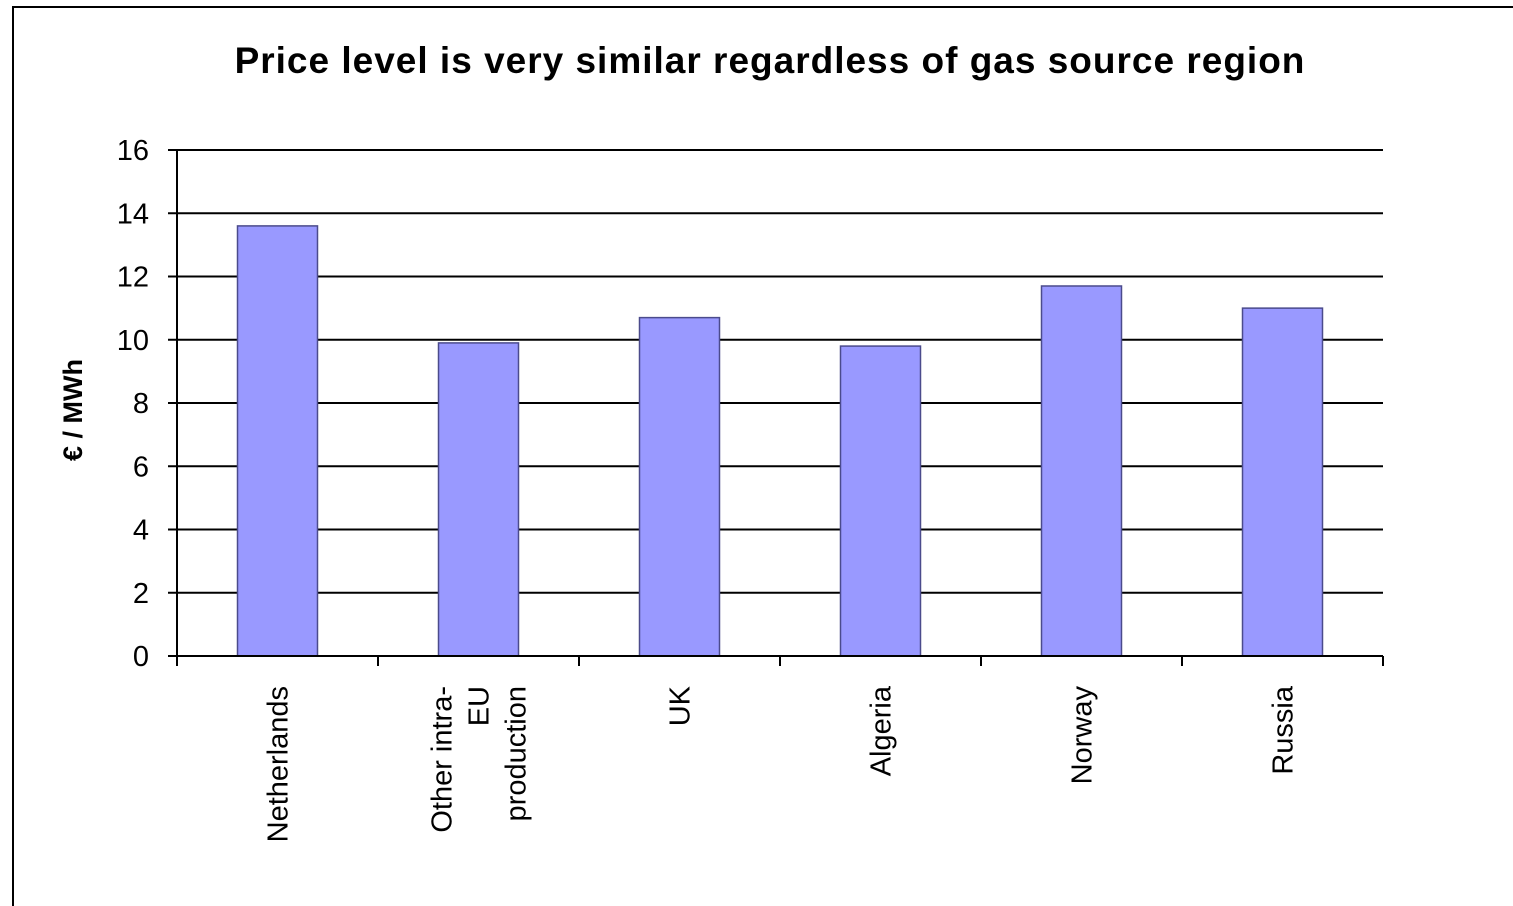  What do you see at coordinates (133, 214) in the screenshot?
I see `y-tick-label: 14` at bounding box center [133, 214].